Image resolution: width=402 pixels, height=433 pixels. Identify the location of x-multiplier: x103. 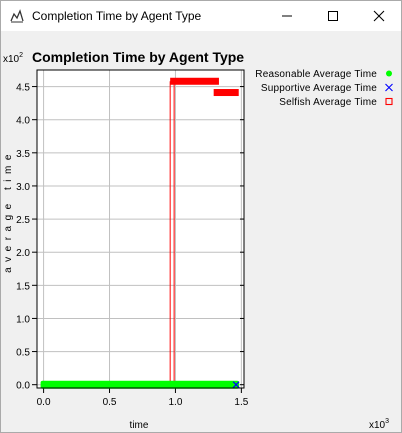
(379, 424).